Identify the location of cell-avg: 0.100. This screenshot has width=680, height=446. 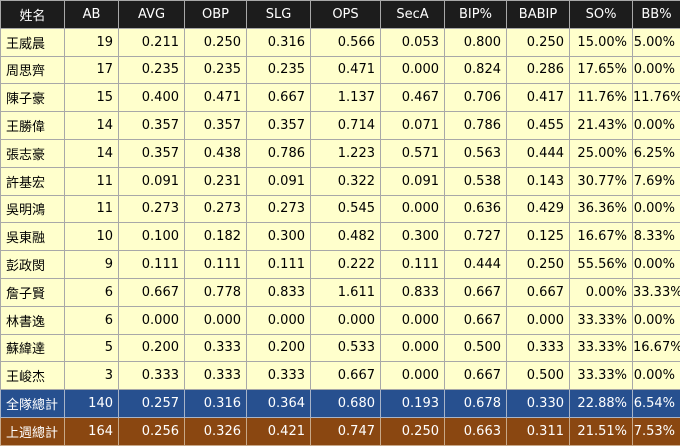
(152, 237).